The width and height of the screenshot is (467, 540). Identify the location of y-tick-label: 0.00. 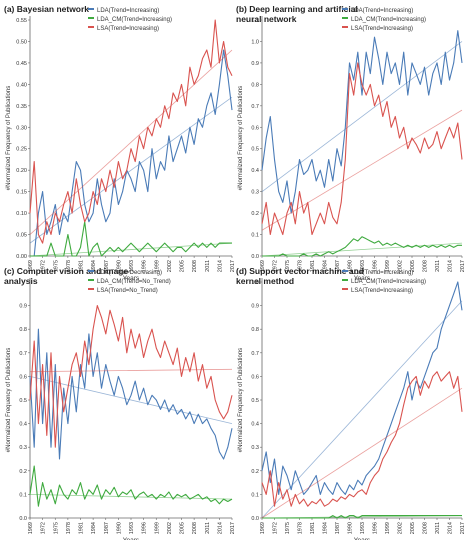
(21, 257).